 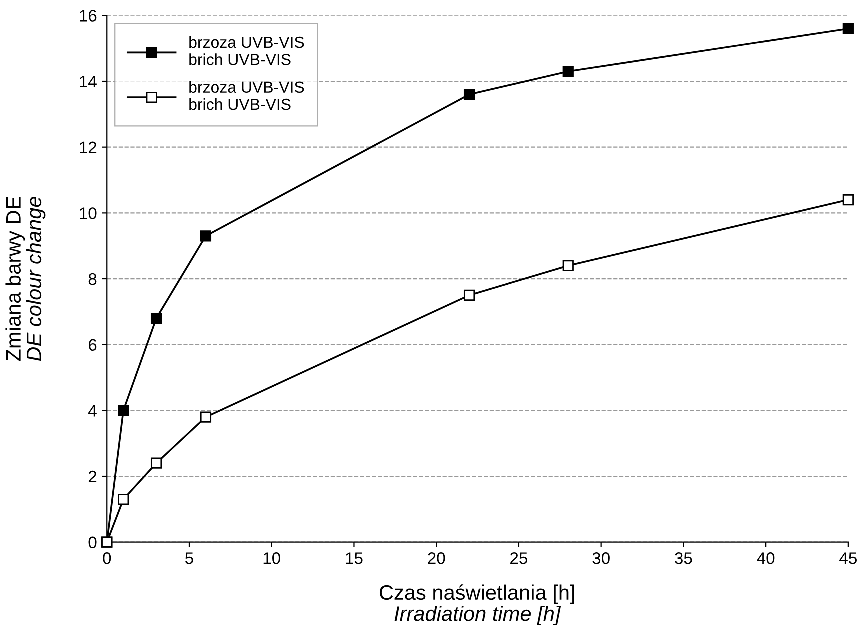 What do you see at coordinates (601, 558) in the screenshot?
I see `x-tick-label: 30` at bounding box center [601, 558].